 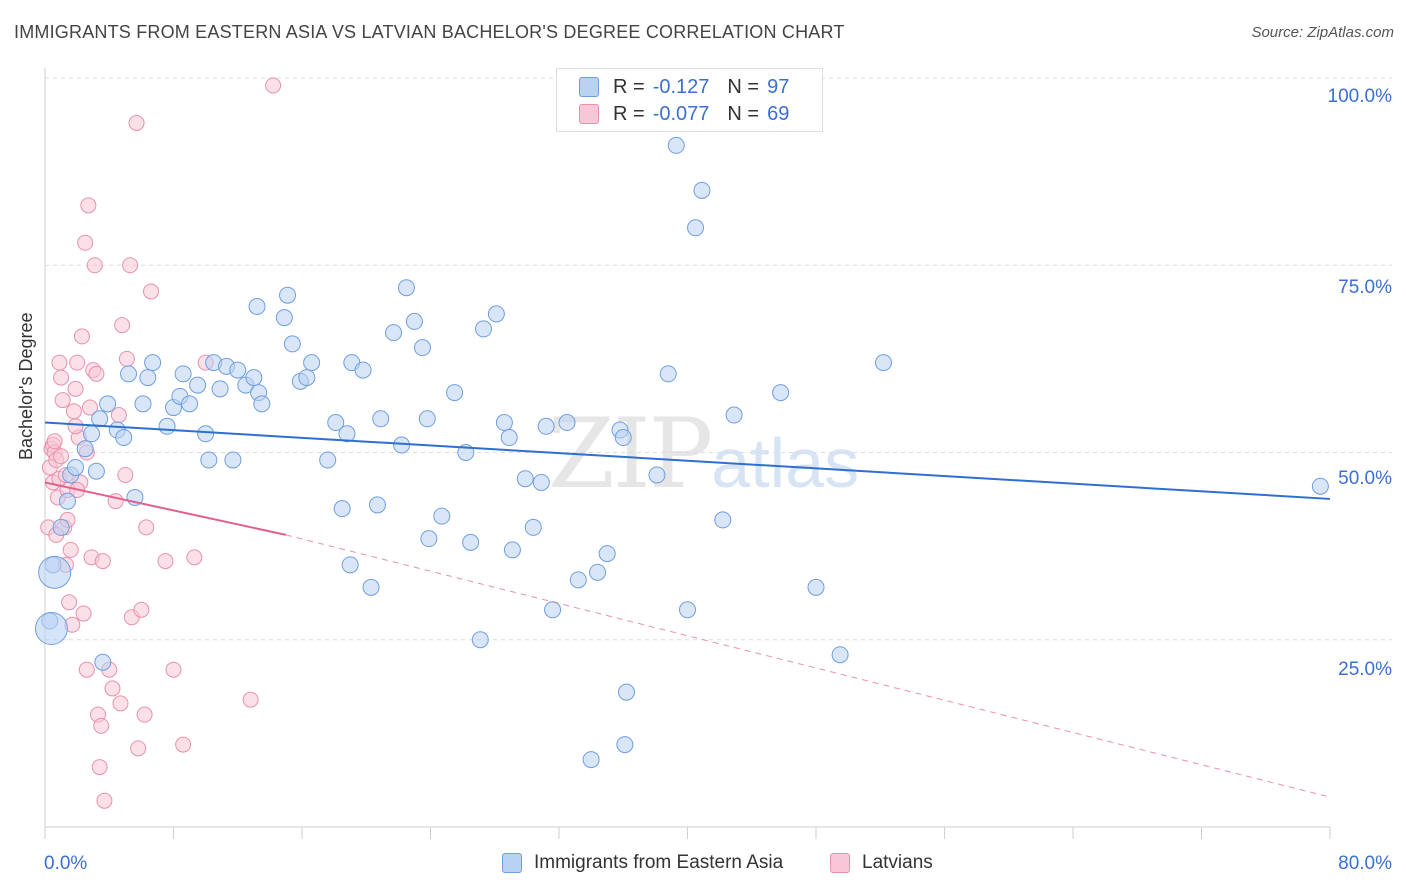 I want to click on y-tick-label-50: 50.0%, so click(x=1365, y=478).